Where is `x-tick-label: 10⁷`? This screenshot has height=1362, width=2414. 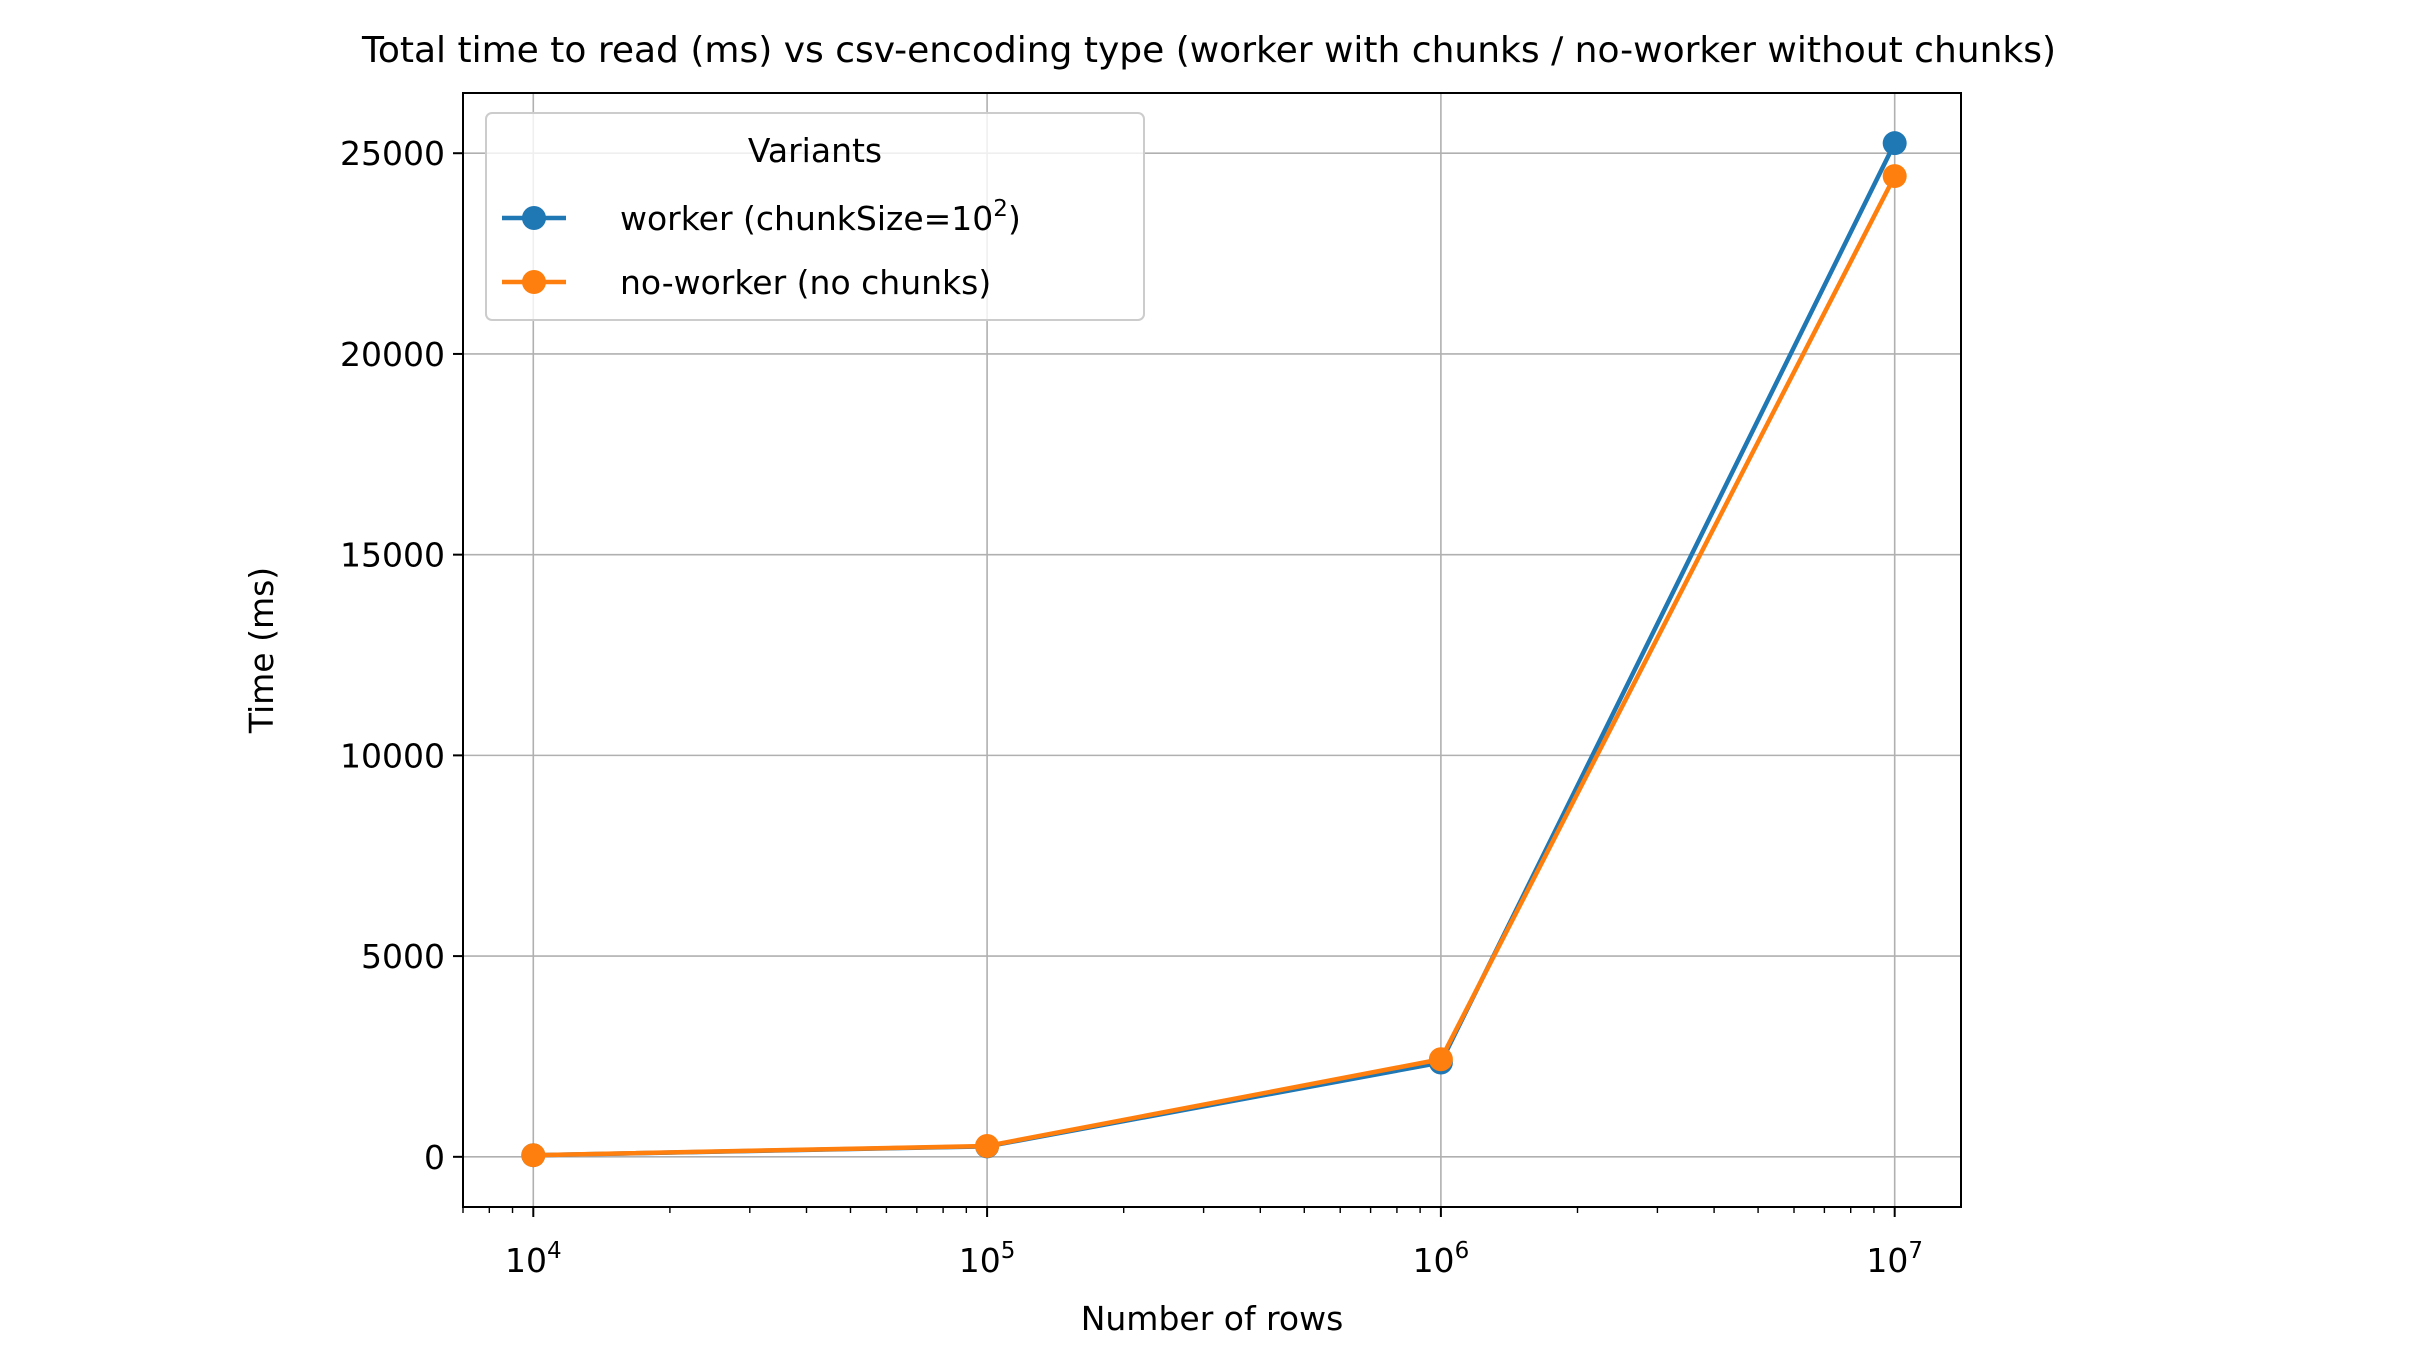
x-tick-label: 10⁷ is located at coordinates (1894, 1259).